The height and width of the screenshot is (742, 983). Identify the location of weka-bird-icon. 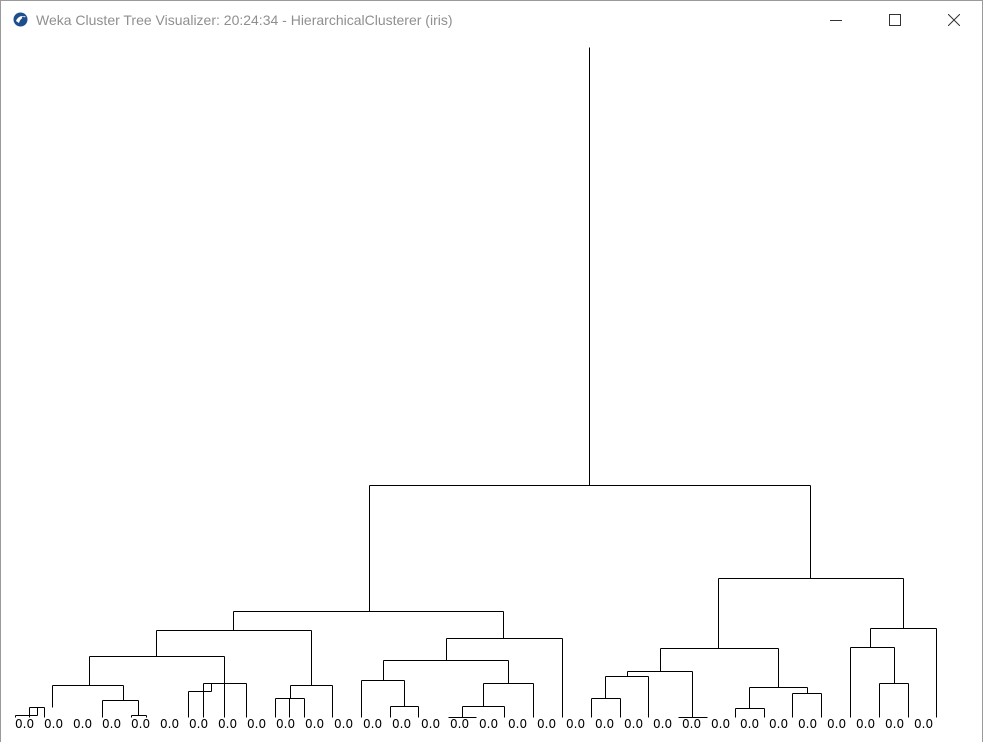
(20, 19).